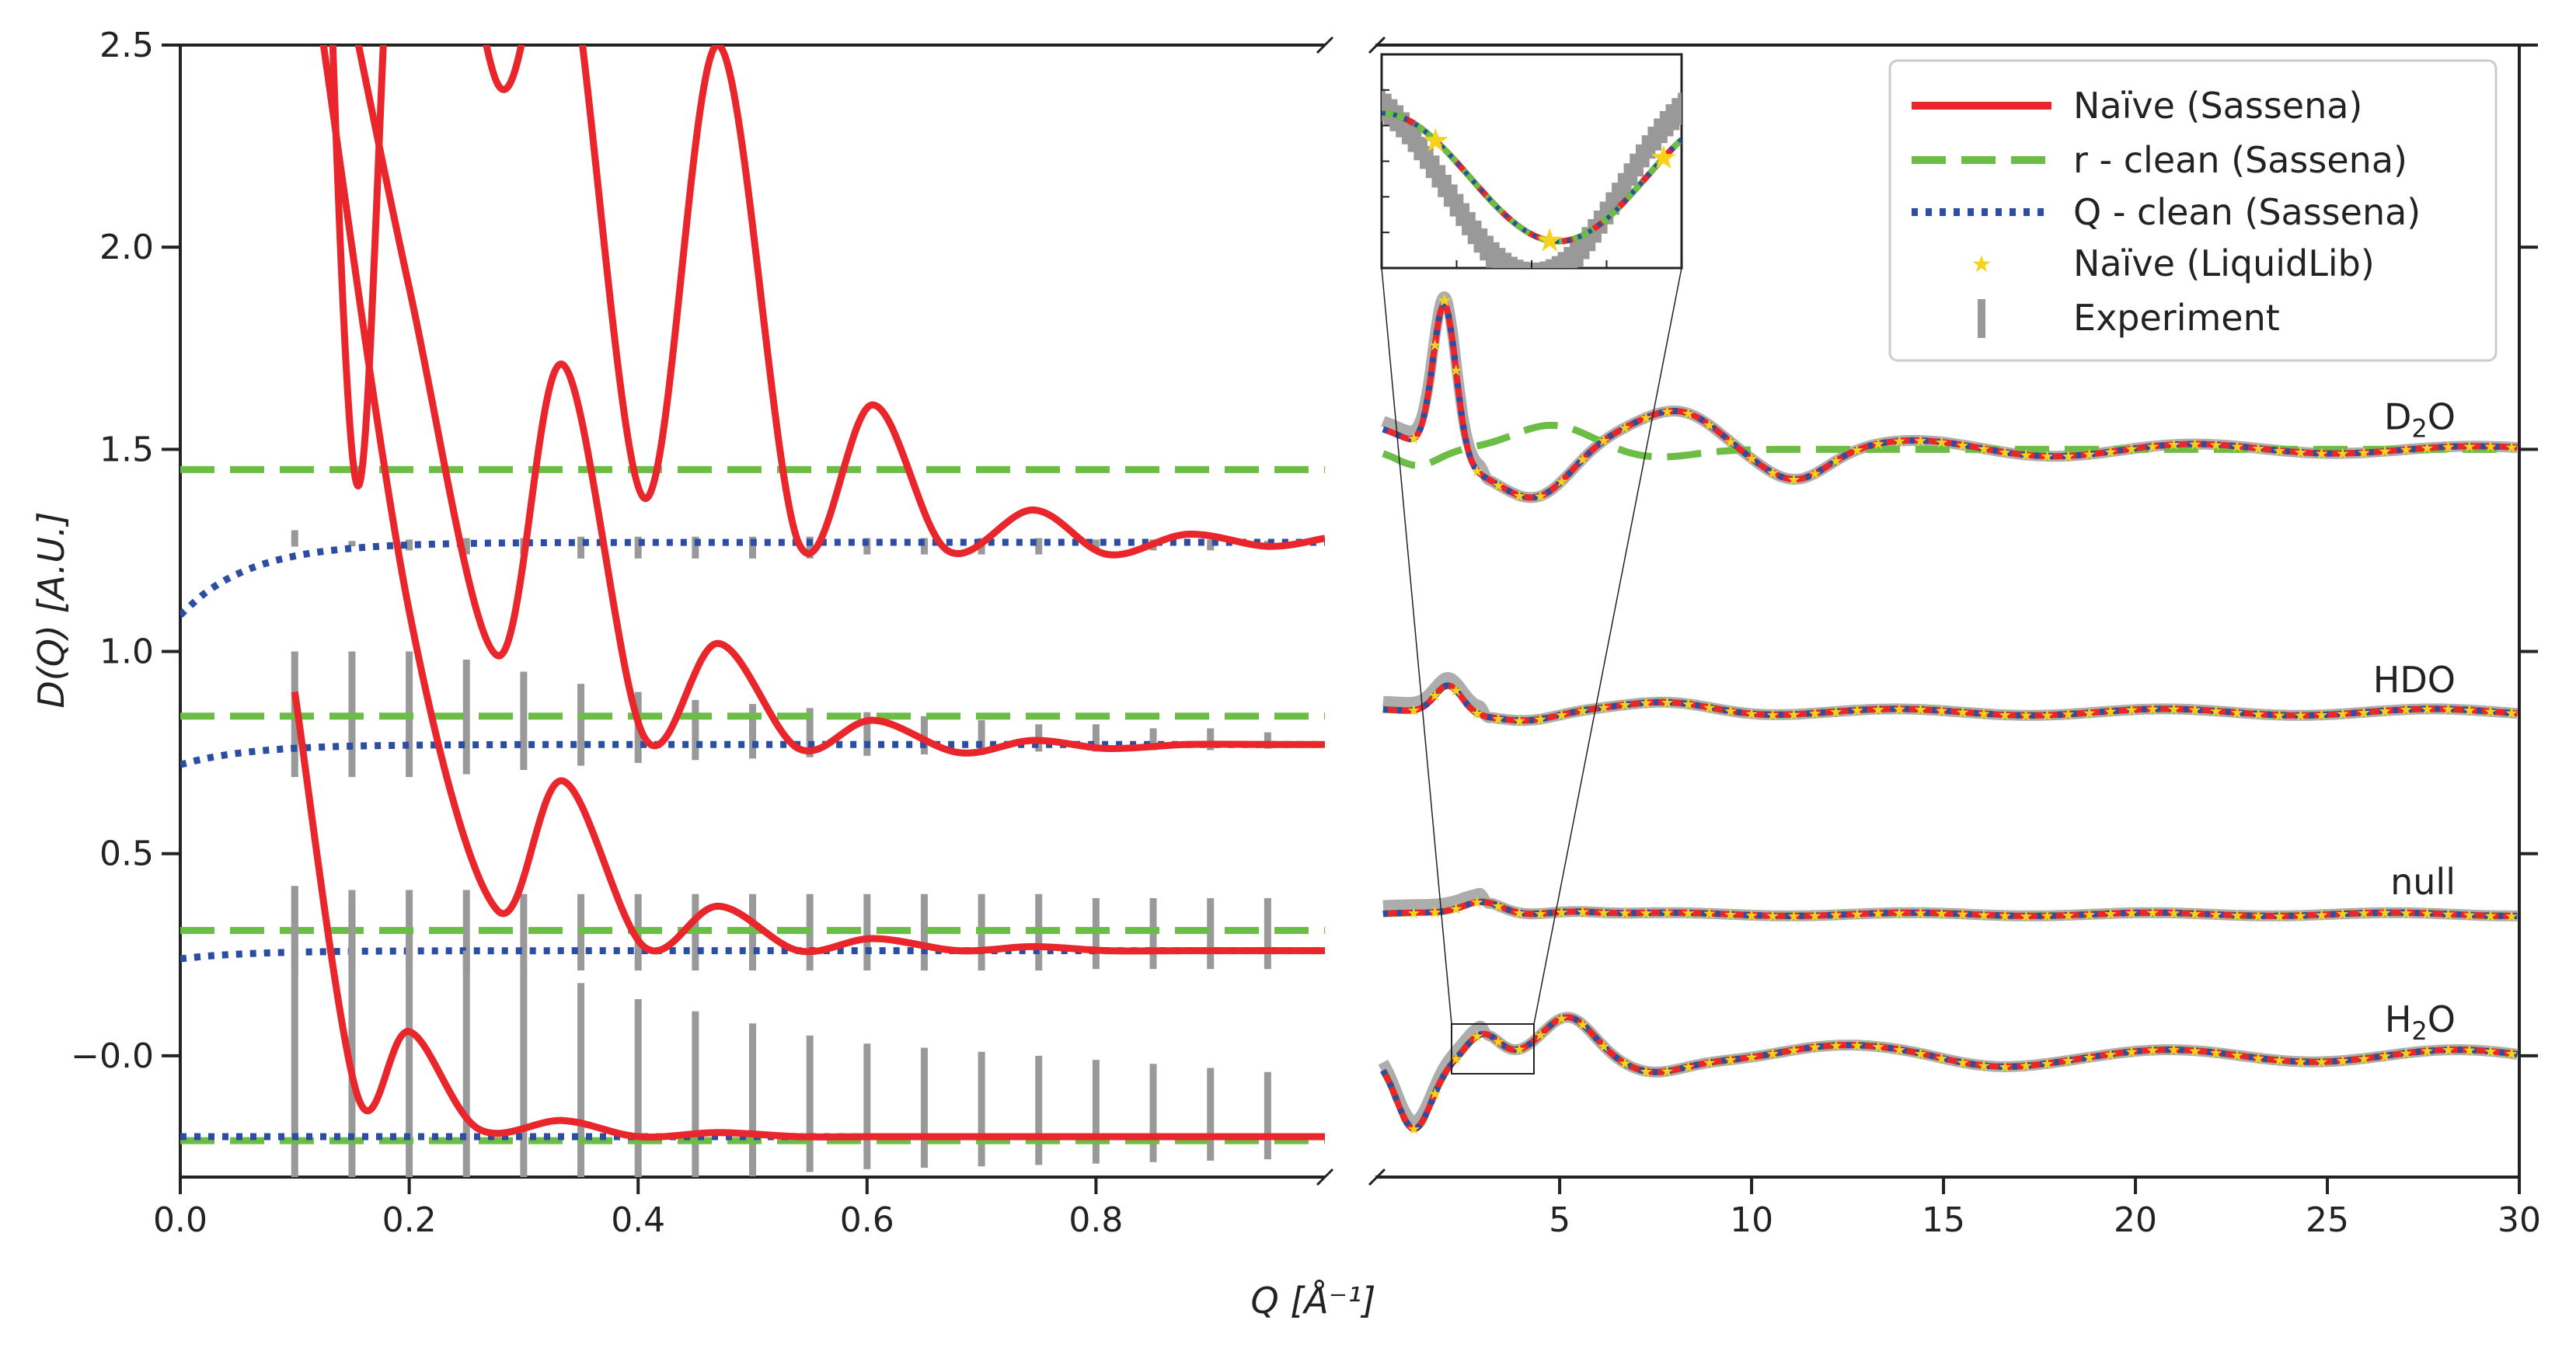  Describe the element at coordinates (1607, 646) in the screenshot. I see `inset-connector-right` at that location.